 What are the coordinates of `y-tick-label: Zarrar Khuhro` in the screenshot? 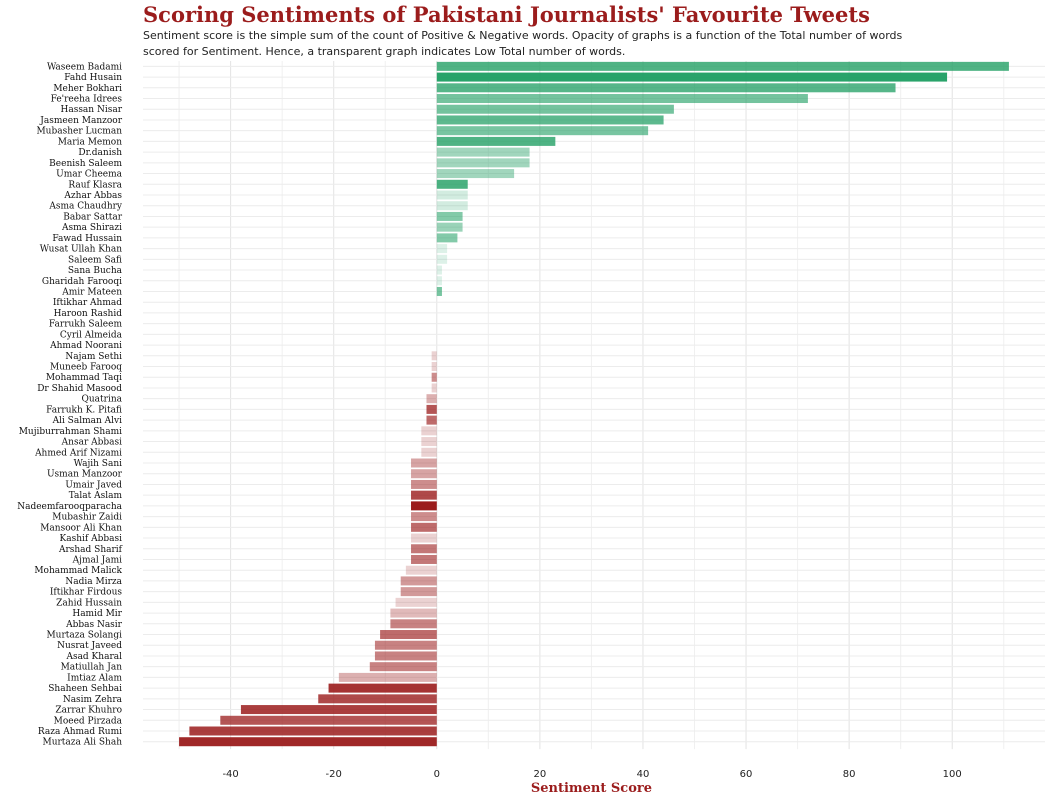 It's located at (88, 711).